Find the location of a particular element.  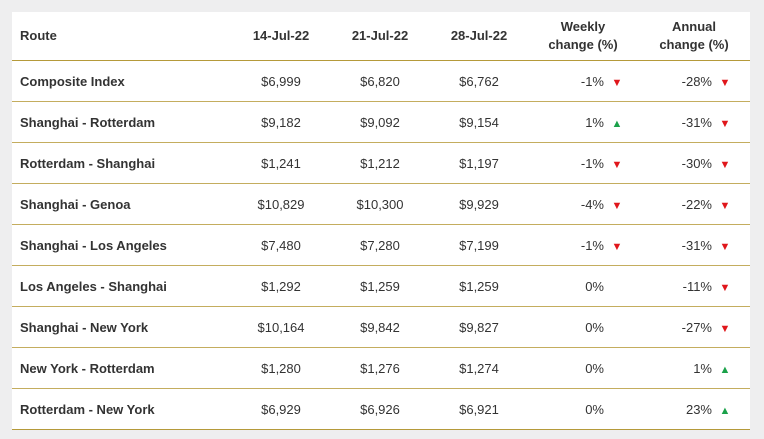

route-name-cell: Rotterdam - New York is located at coordinates (122, 409).